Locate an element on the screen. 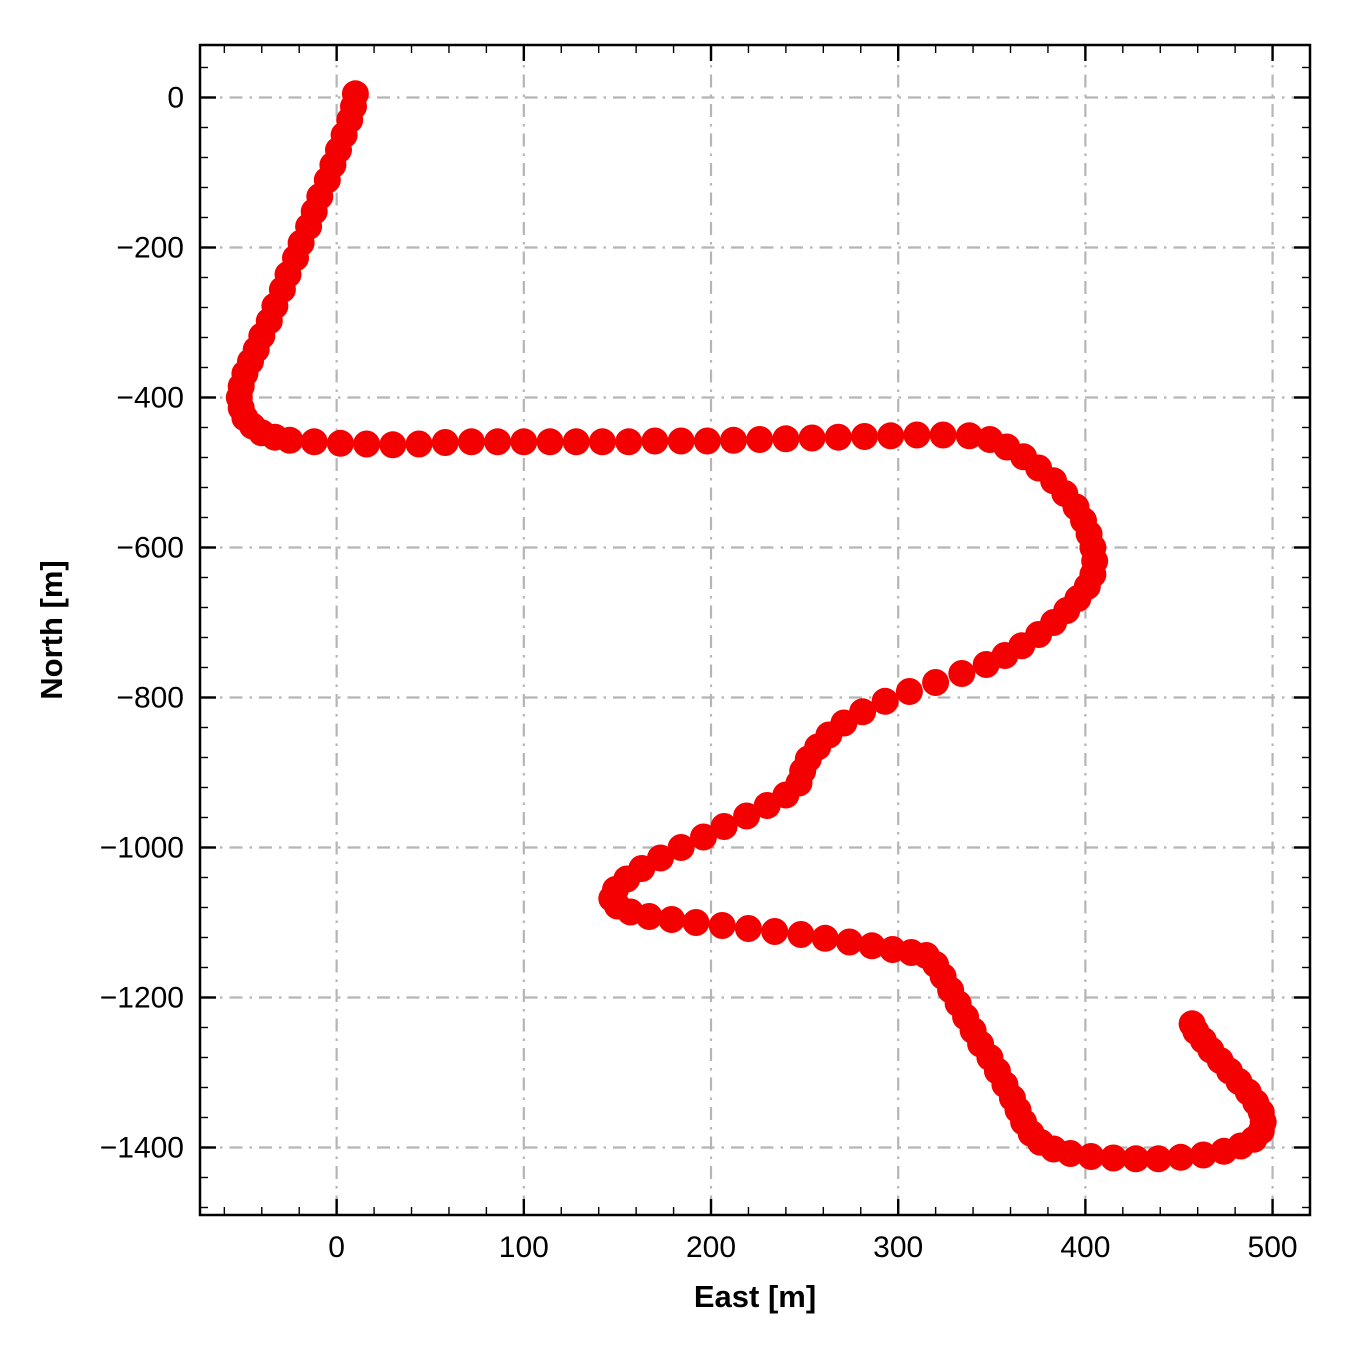 Image resolution: width=1350 pixels, height=1350 pixels. x-axis-label: East [m] is located at coordinates (755, 1296).